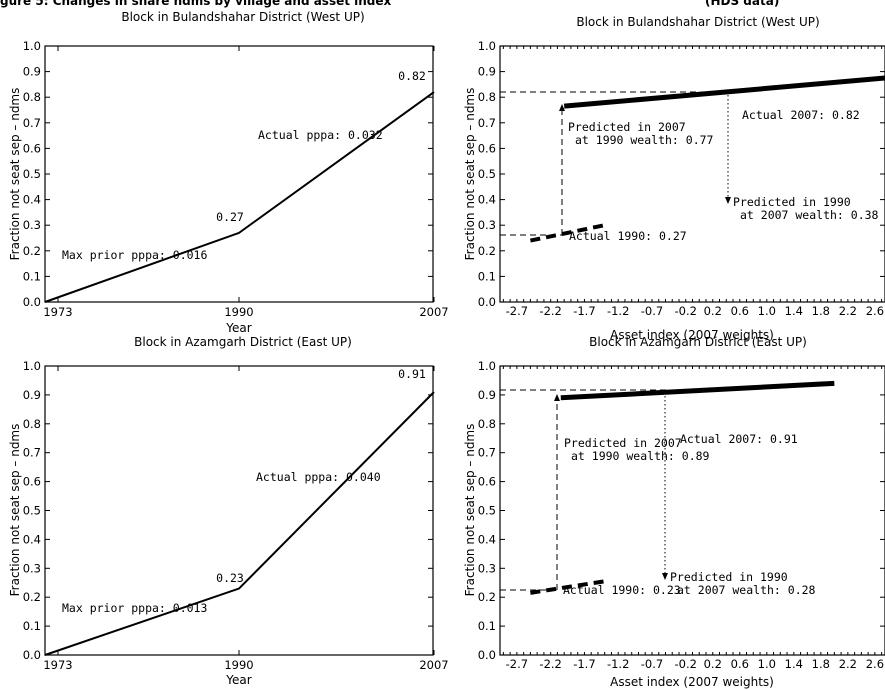 The width and height of the screenshot is (885, 690). What do you see at coordinates (794, 311) in the screenshot?
I see `x-tick-label: 1.4` at bounding box center [794, 311].